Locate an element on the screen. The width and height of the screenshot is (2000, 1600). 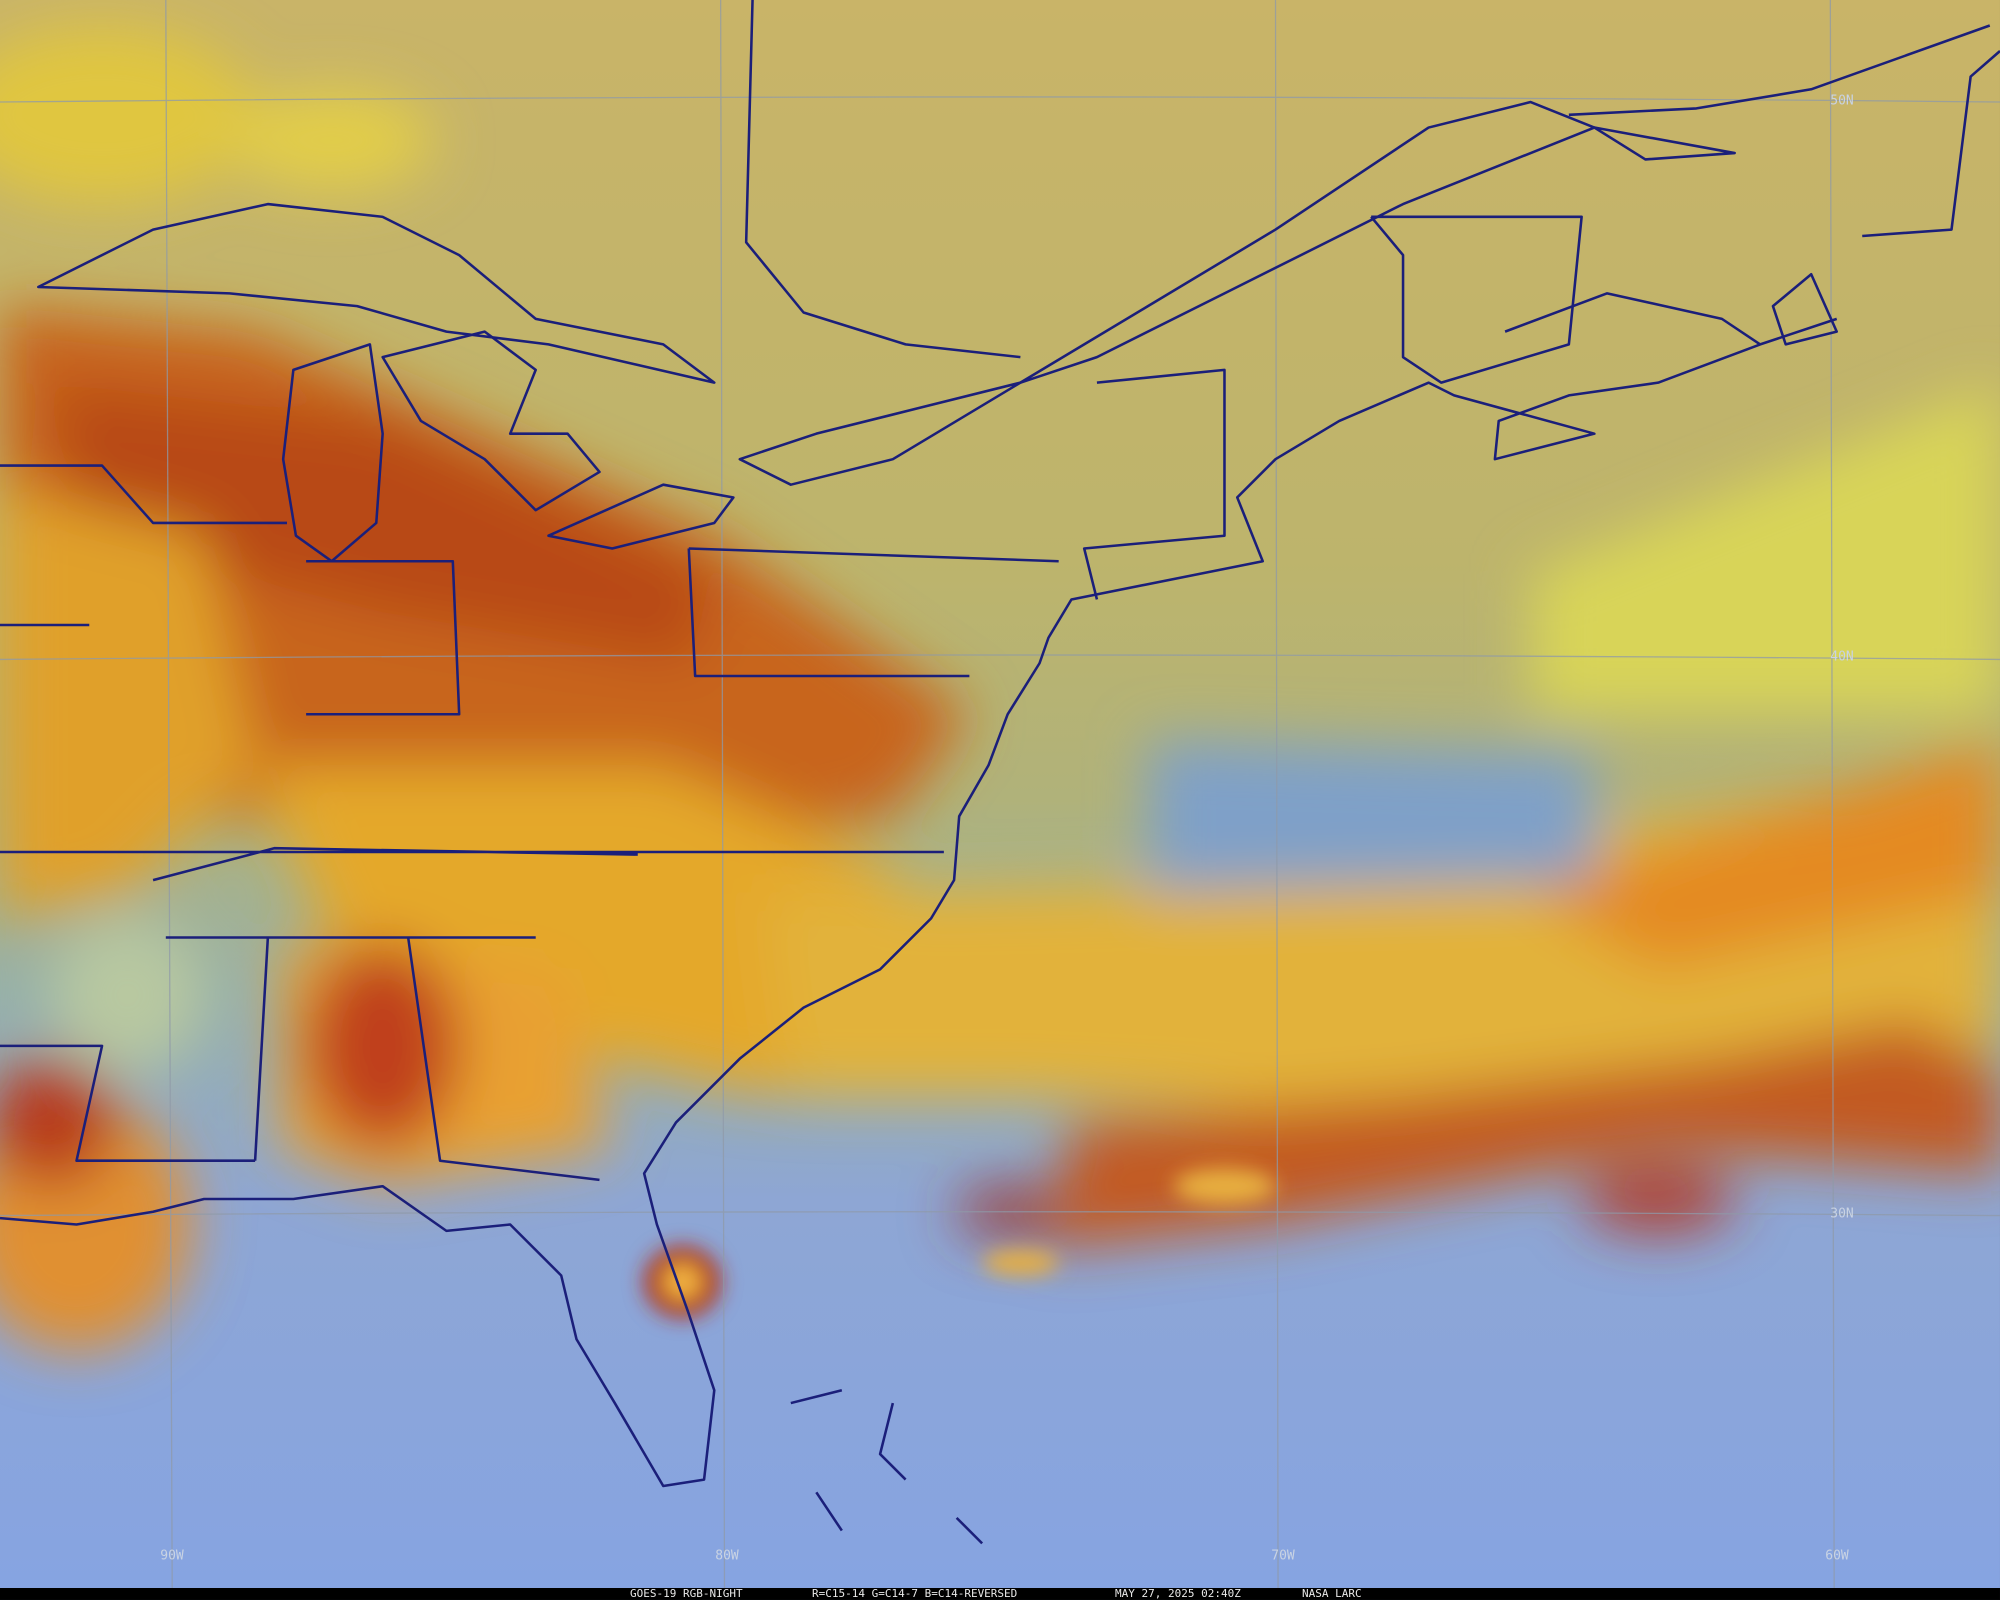
latitude-label: 30N is located at coordinates (1841, 1214).